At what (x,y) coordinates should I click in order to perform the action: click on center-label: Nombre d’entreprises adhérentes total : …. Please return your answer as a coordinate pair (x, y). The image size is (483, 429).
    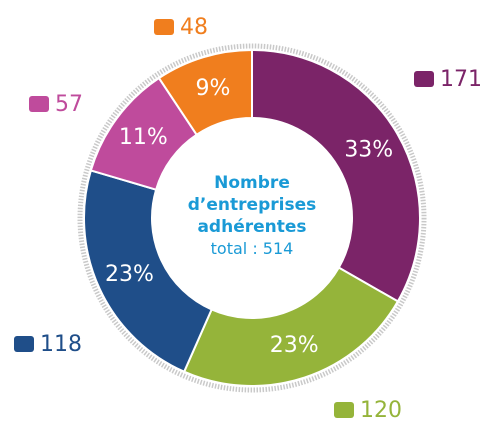
    Looking at the image, I should click on (252, 216).